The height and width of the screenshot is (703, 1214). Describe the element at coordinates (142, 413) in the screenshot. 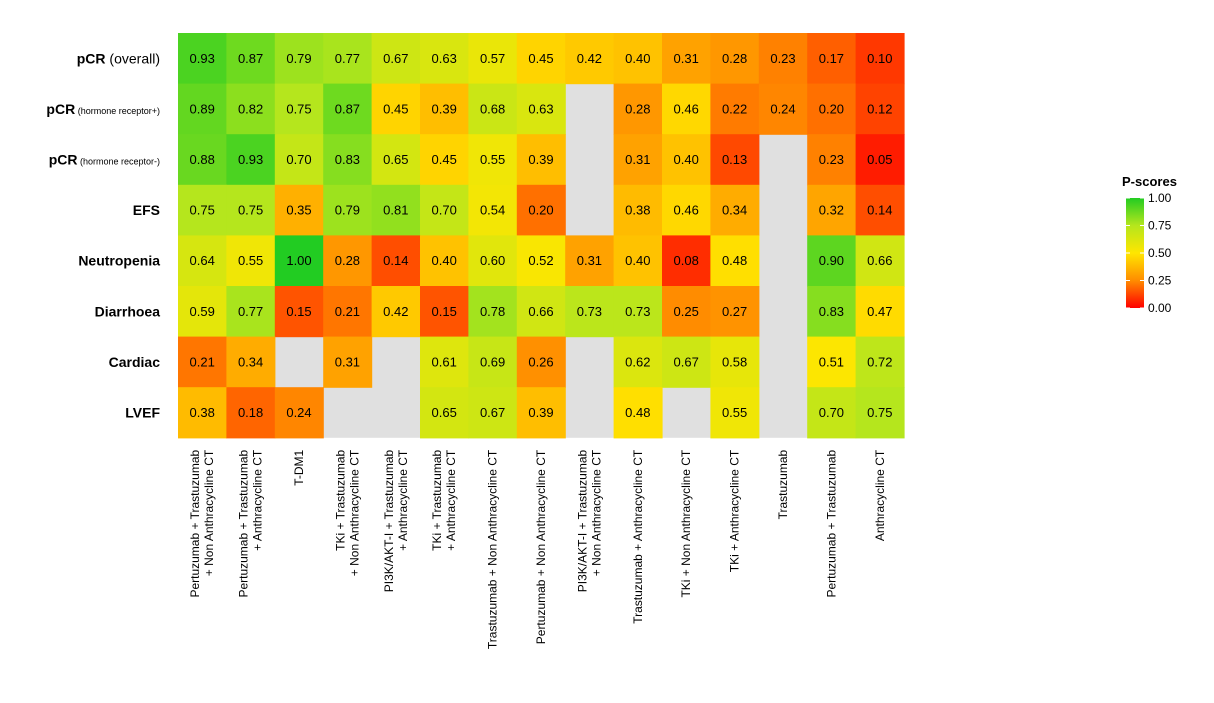

I see `row-label: LVEF` at that location.